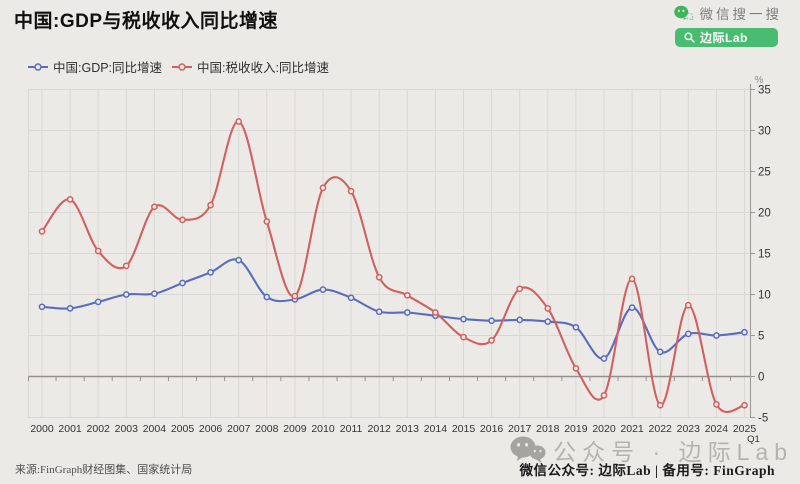 The image size is (800, 484). What do you see at coordinates (183, 429) in the screenshot?
I see `svg-text: 2005` at bounding box center [183, 429].